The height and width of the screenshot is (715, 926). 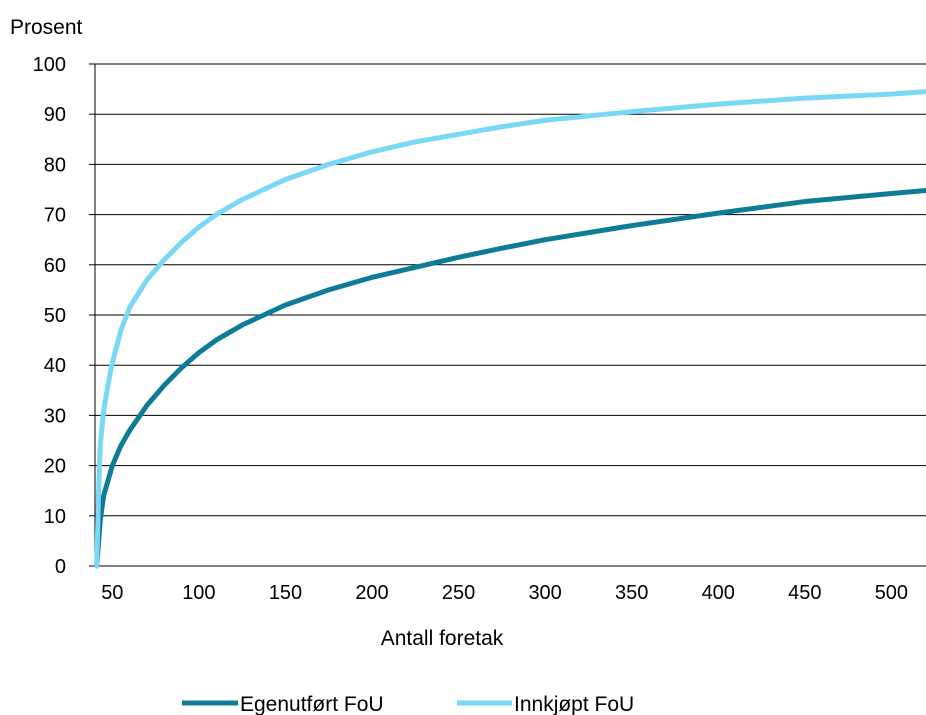 I want to click on x-tick-label: 400, so click(x=718, y=593).